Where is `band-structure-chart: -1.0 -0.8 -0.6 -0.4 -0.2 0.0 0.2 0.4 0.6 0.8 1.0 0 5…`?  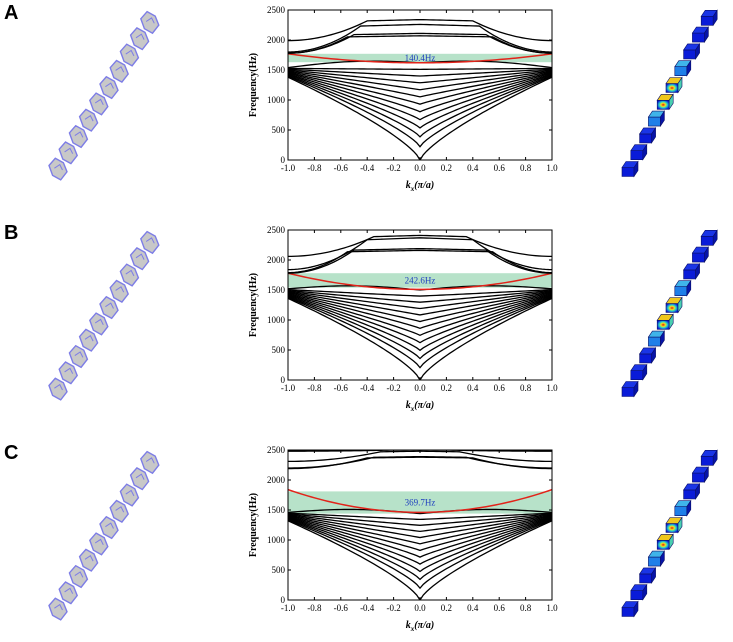 band-structure-chart: -1.0 -0.8 -0.6 -0.4 -0.2 0.0 0.2 0.4 0.6 0.8 1.0 0 5… is located at coordinates (403, 319).